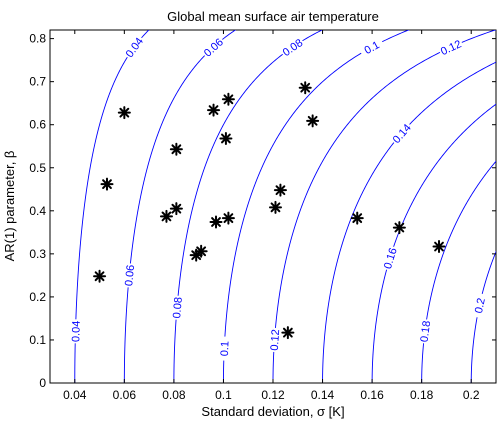  What do you see at coordinates (471, 395) in the screenshot?
I see `x-tick-label: 0.2` at bounding box center [471, 395].